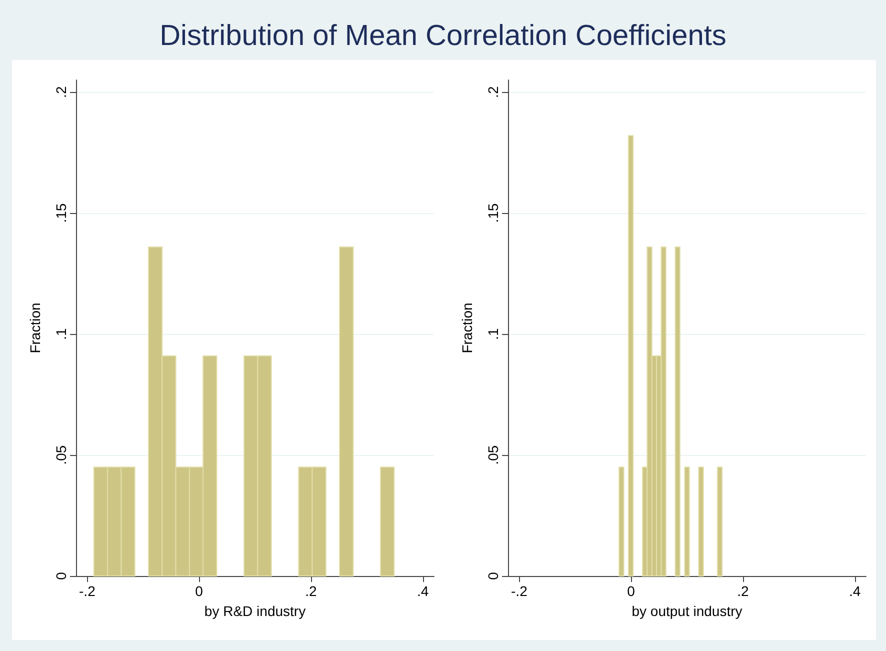 The height and width of the screenshot is (651, 886). Describe the element at coordinates (443, 36) in the screenshot. I see `chart-title: Distribution of Mean Correlation Coefficients` at that location.